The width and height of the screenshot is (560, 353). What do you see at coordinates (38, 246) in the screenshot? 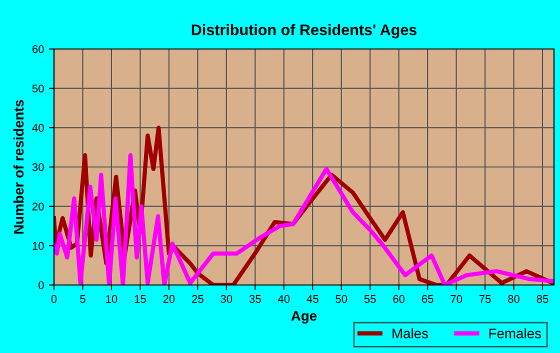
I see `y-tick-label: 10` at bounding box center [38, 246].